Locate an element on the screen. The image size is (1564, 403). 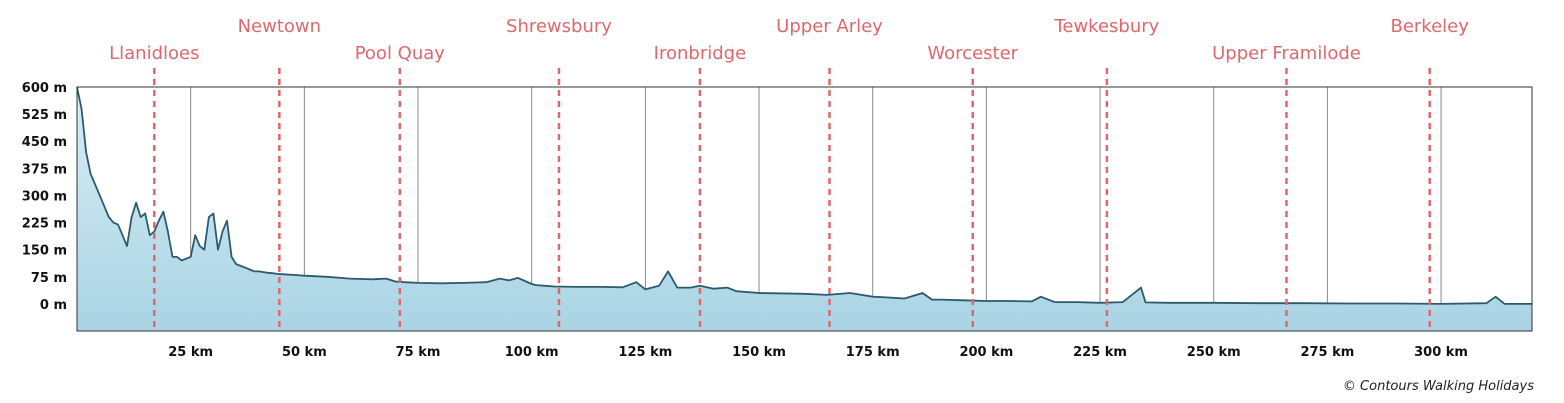
x-tick-label: 50 km is located at coordinates (304, 352).